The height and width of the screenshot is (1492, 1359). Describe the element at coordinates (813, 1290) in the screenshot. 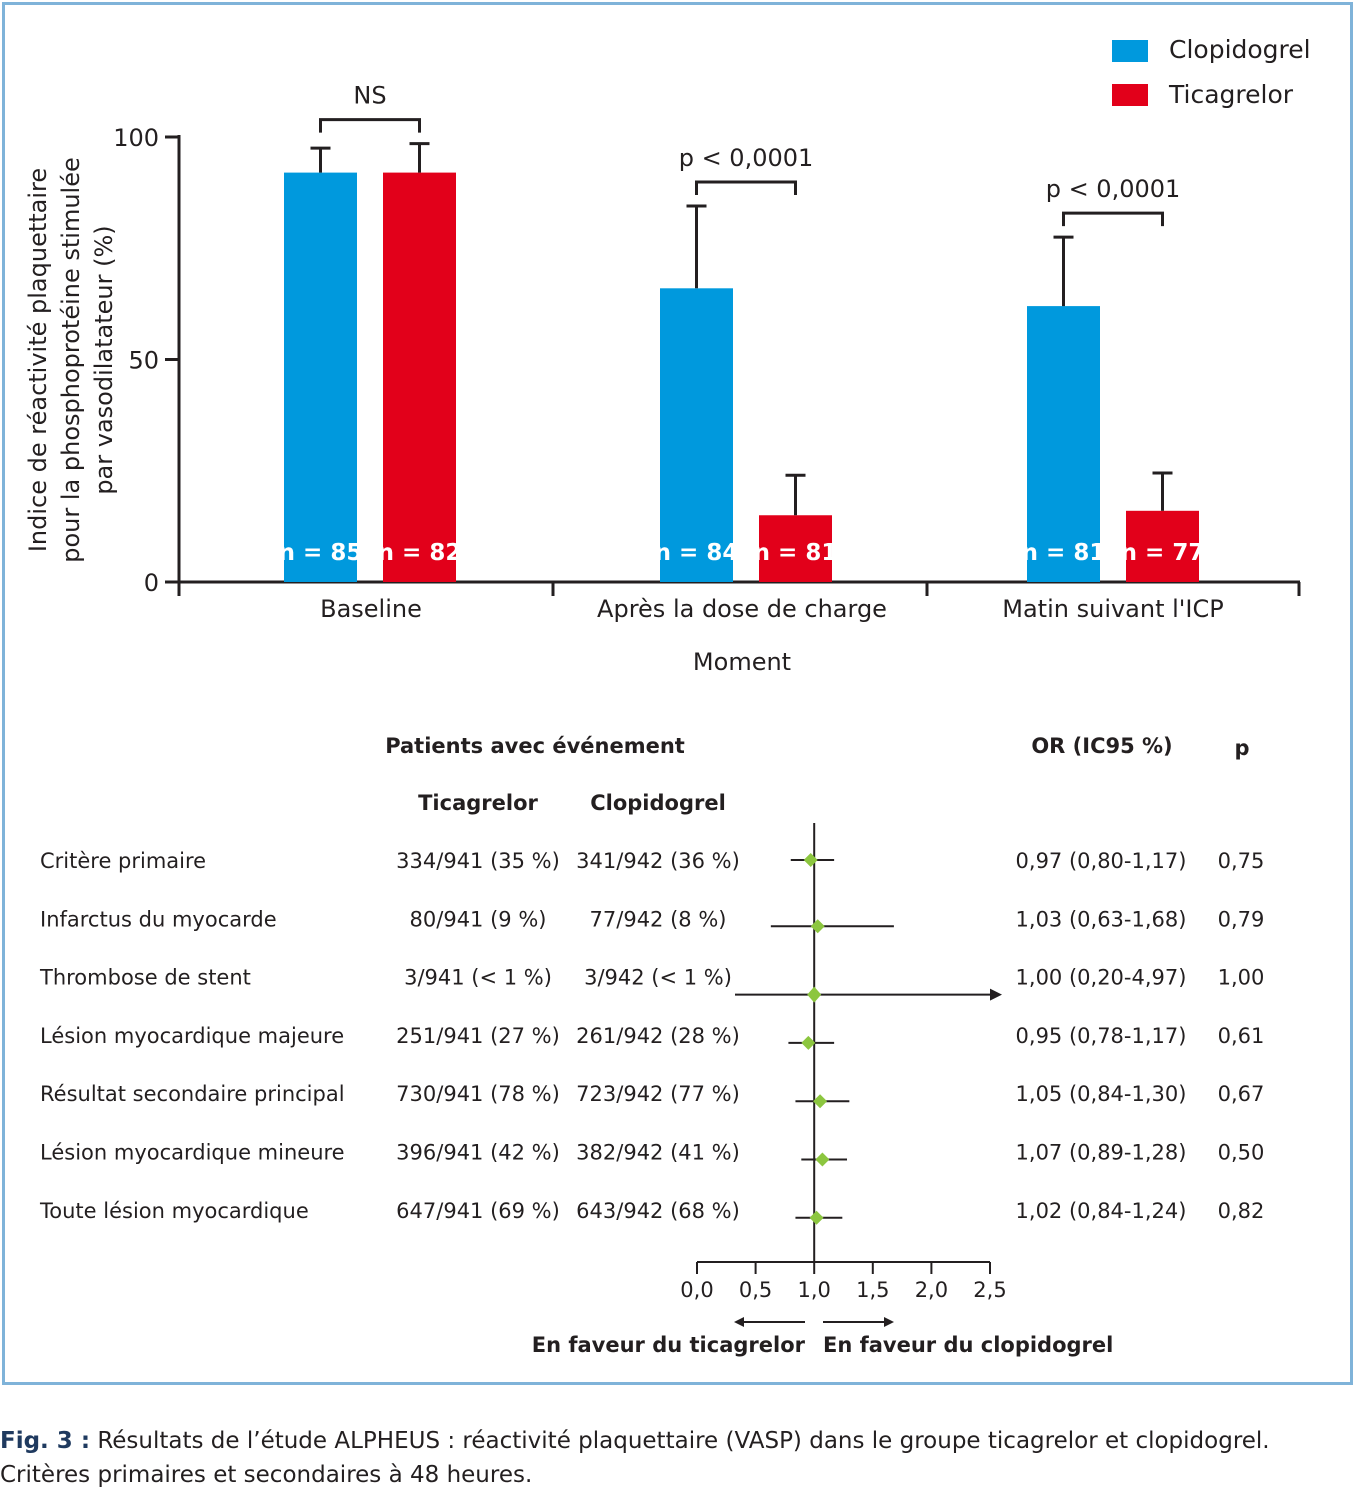

I see `forest-x-tick-label: 1,0` at that location.